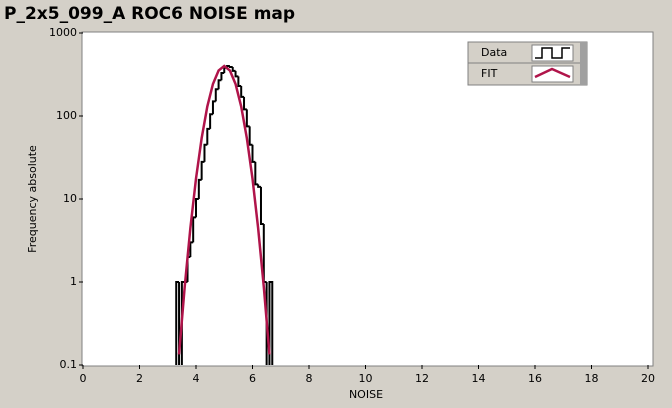 The width and height of the screenshot is (672, 408). I want to click on y-tick-label: 1000, so click(63, 32).